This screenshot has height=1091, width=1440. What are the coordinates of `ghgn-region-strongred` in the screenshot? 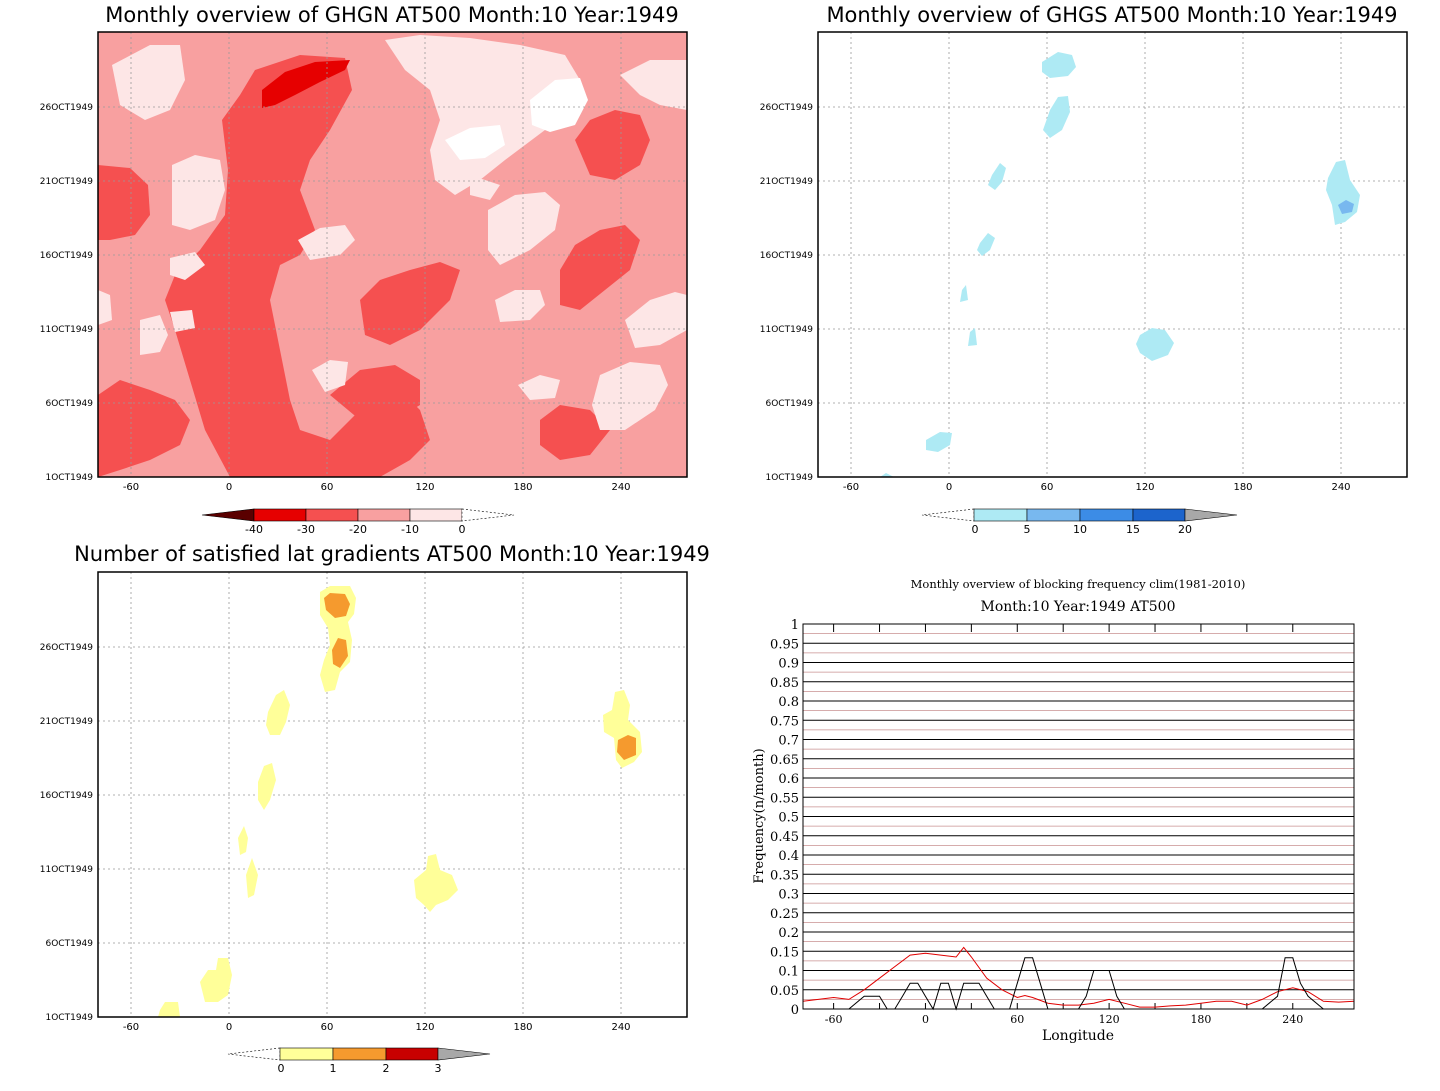 It's located at (306, 84).